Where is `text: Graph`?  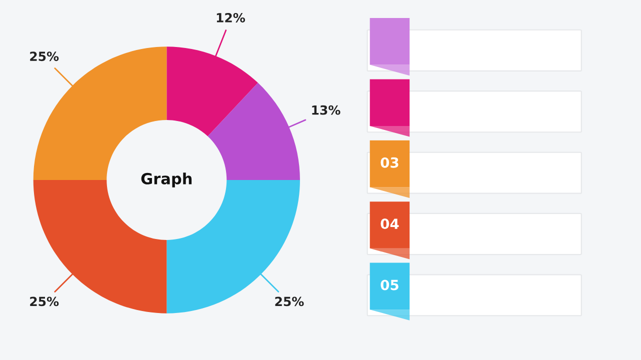 text: Graph is located at coordinates (166, 180).